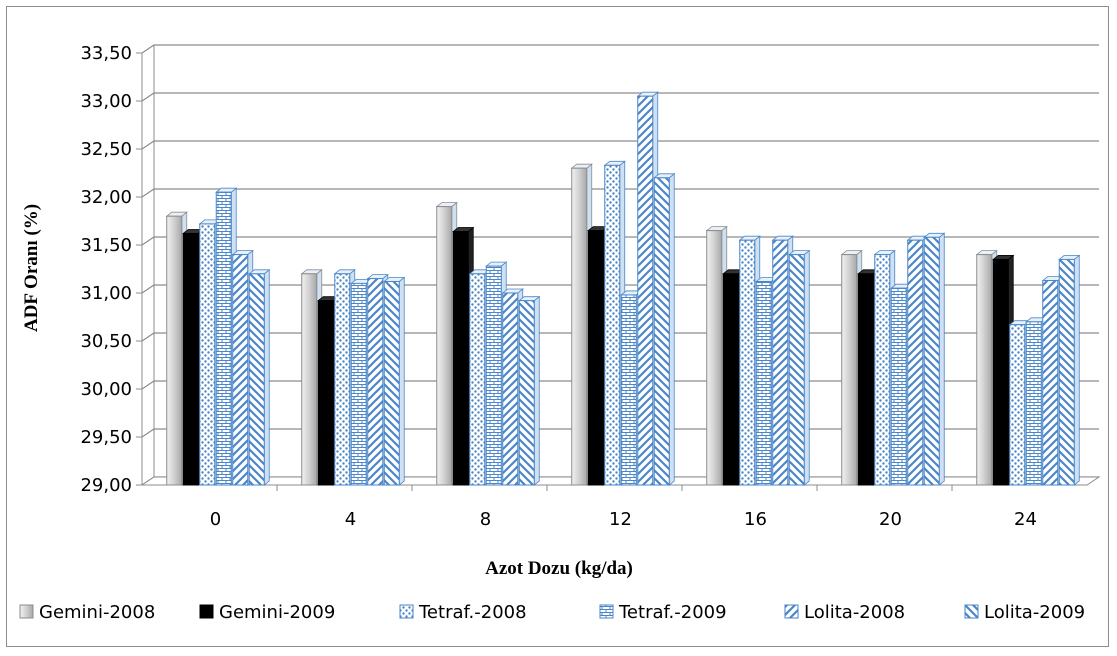  What do you see at coordinates (106, 293) in the screenshot?
I see `y-tick-label: 31,00` at bounding box center [106, 293].